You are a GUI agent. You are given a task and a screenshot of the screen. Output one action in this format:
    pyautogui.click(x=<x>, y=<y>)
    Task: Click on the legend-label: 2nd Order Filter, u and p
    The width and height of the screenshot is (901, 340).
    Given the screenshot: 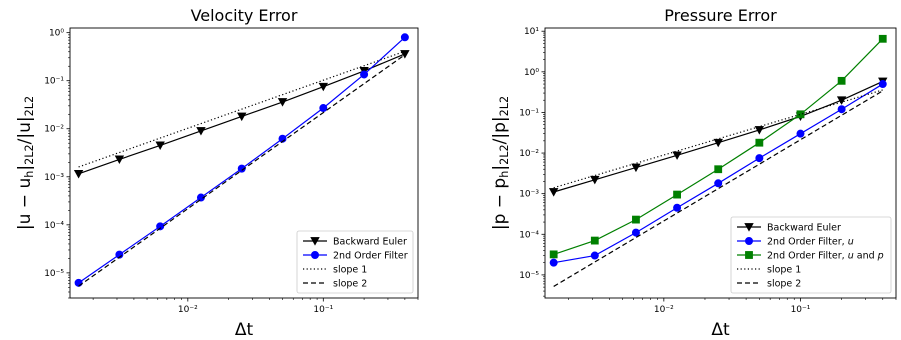 What is the action you would take?
    pyautogui.click(x=825, y=255)
    